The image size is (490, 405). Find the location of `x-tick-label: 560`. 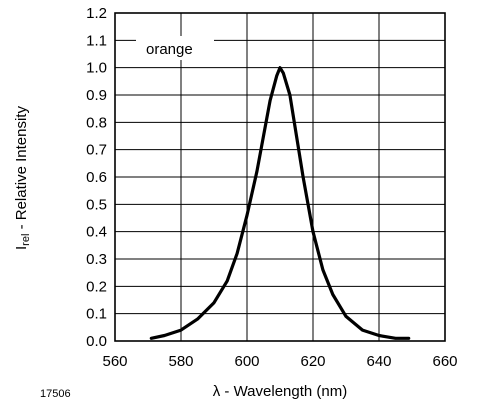

x-tick-label: 560 is located at coordinates (114, 361).